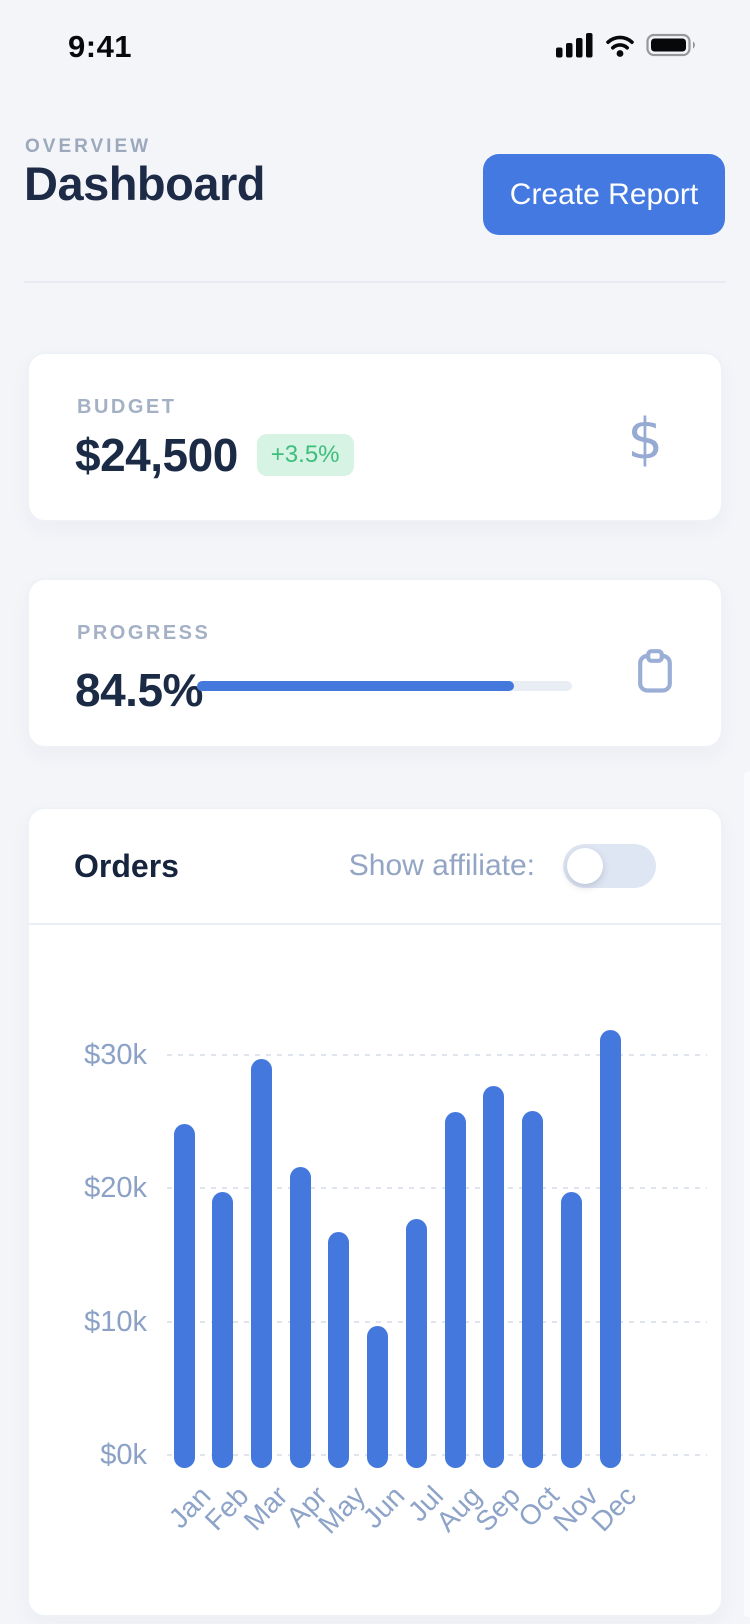 The height and width of the screenshot is (1624, 750). What do you see at coordinates (620, 47) in the screenshot?
I see `wifi-icon` at bounding box center [620, 47].